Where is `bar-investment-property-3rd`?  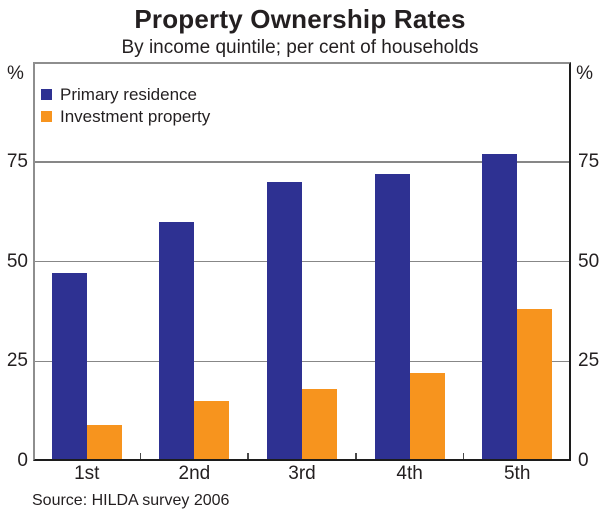 bar-investment-property-3rd is located at coordinates (319, 425).